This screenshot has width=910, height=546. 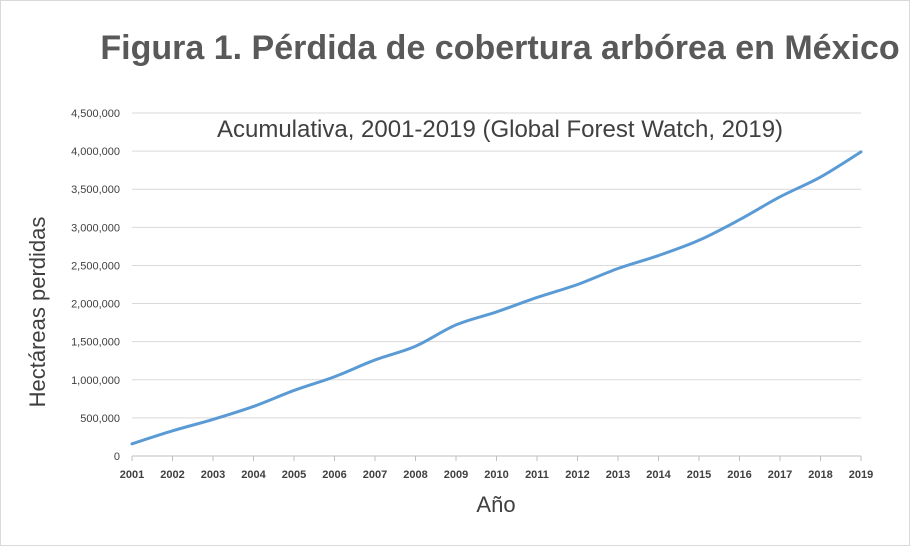 What do you see at coordinates (95, 228) in the screenshot?
I see `y-tick-label: 3,000,000` at bounding box center [95, 228].